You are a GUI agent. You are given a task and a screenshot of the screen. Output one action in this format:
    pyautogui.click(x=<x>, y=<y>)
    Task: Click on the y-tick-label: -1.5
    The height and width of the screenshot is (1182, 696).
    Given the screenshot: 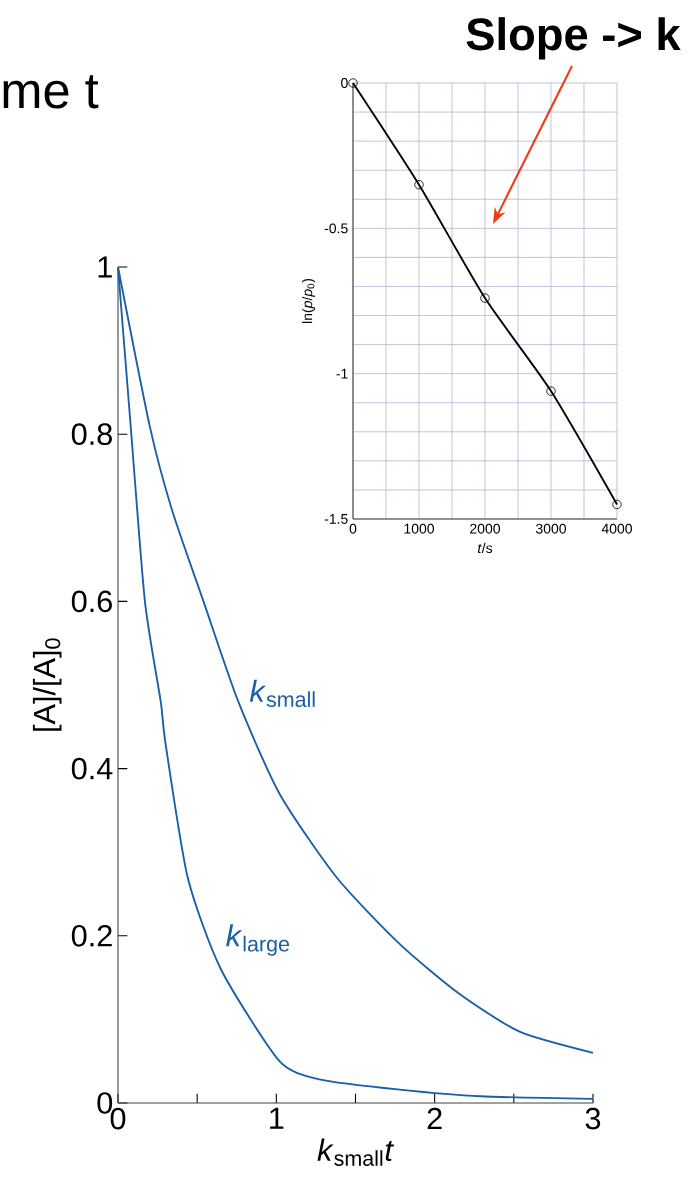 What is the action you would take?
    pyautogui.click(x=336, y=519)
    